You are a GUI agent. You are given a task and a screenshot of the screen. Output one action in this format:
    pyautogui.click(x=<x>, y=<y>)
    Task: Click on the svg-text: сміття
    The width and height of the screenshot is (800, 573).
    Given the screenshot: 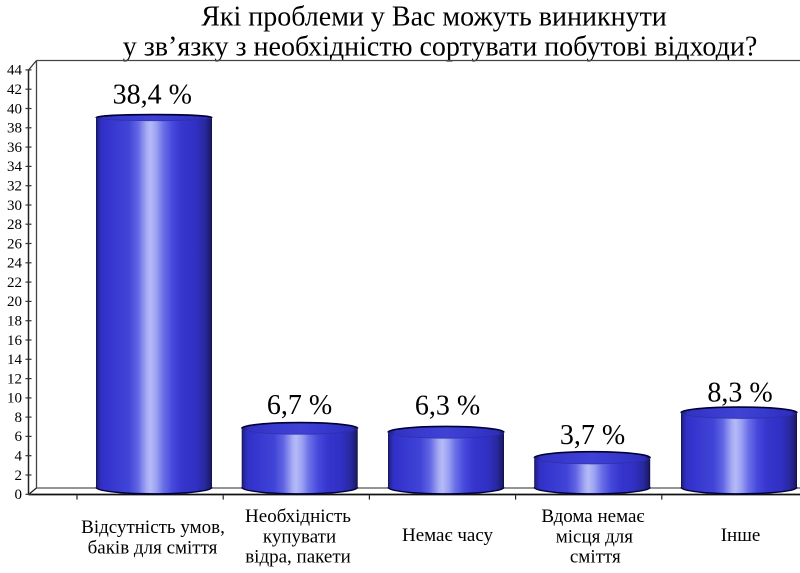 What is the action you would take?
    pyautogui.click(x=595, y=557)
    